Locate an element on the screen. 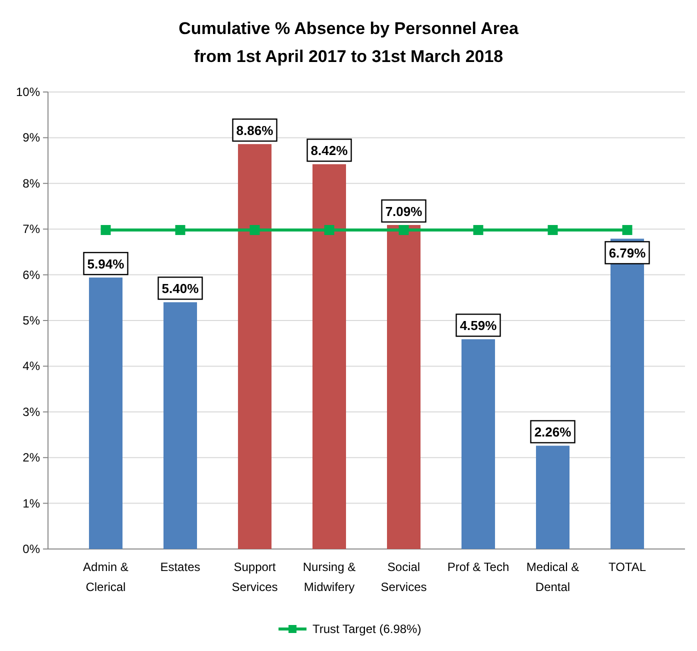 The image size is (697, 651). data-label: 8.42% is located at coordinates (329, 150).